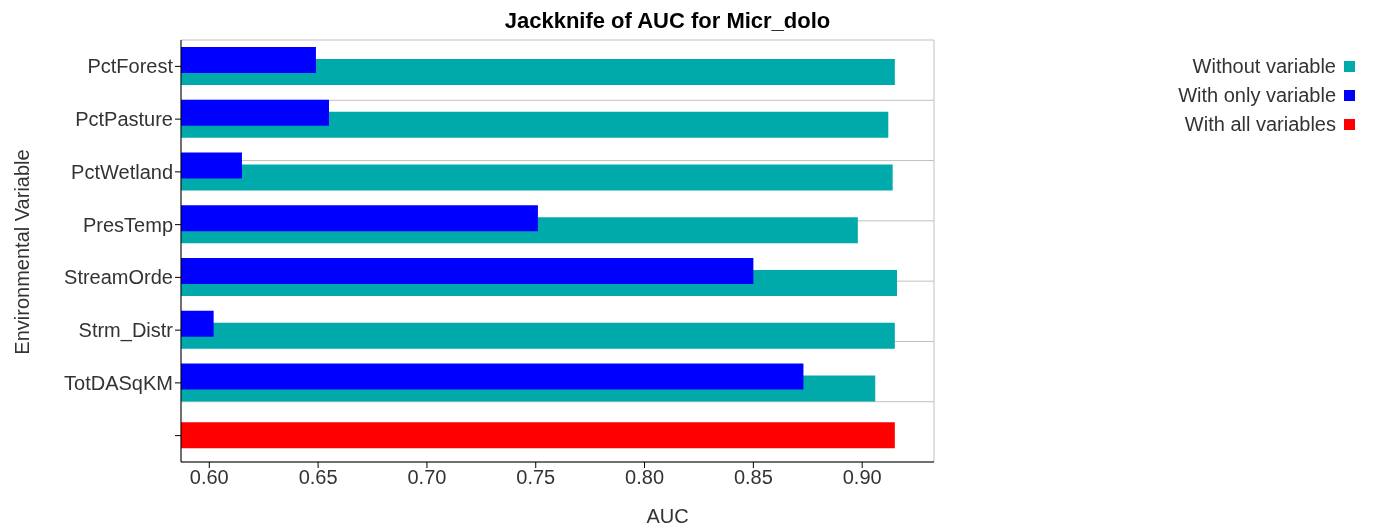 The height and width of the screenshot is (532, 1383). What do you see at coordinates (667, 516) in the screenshot?
I see `x-axis-title: AUC` at bounding box center [667, 516].